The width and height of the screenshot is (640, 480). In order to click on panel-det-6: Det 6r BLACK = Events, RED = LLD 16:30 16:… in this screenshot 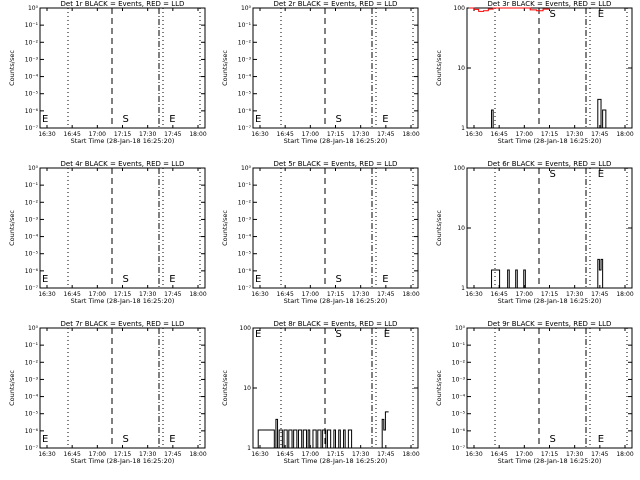, I will do `click(534, 232)`.